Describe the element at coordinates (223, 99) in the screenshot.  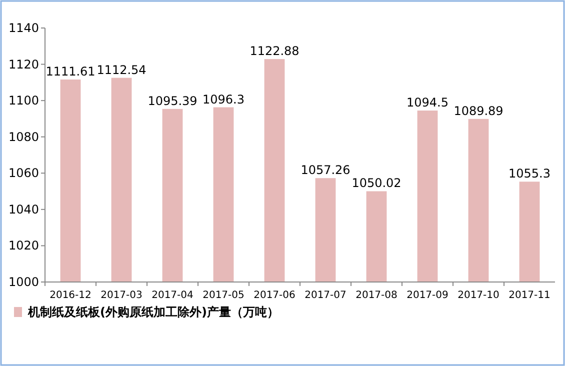
I see `data-label: 1096.3` at that location.